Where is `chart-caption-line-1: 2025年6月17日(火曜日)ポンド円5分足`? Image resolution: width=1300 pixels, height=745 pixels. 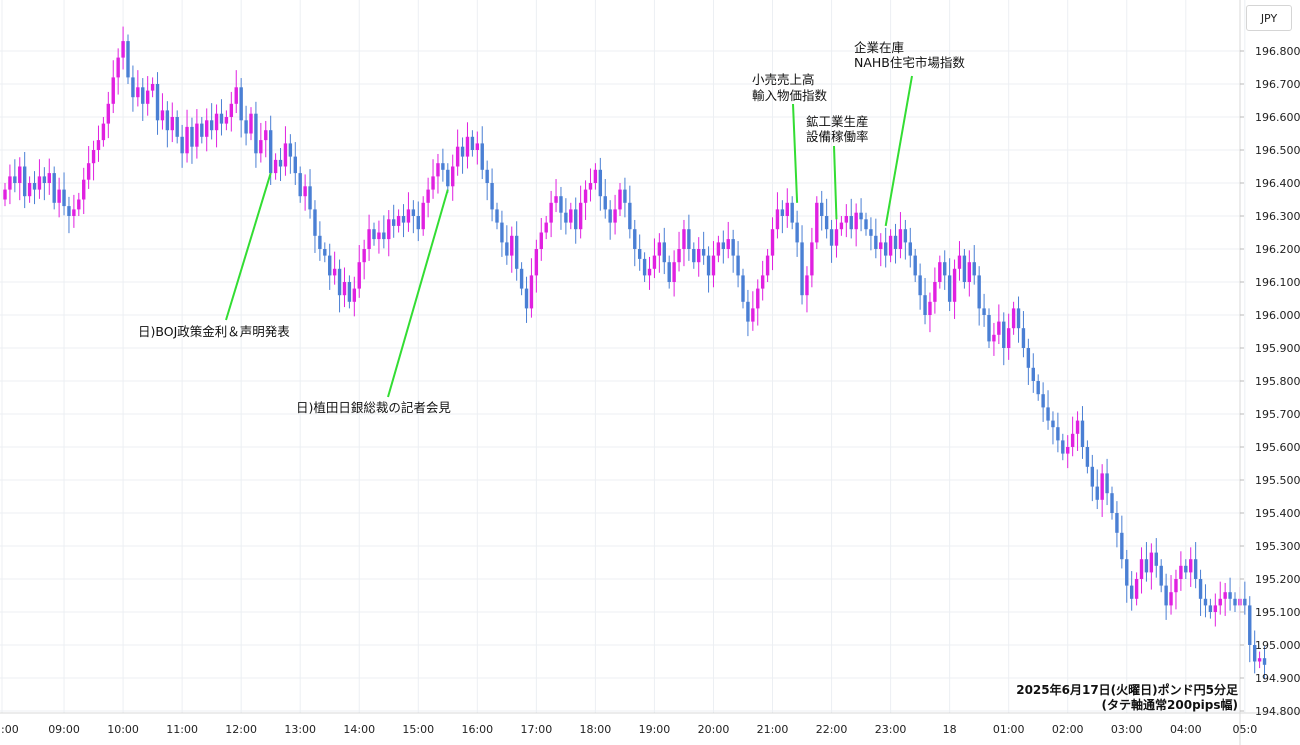 chart-caption-line-1: 2025年6月17日(火曜日)ポンド円5分足 is located at coordinates (1127, 689).